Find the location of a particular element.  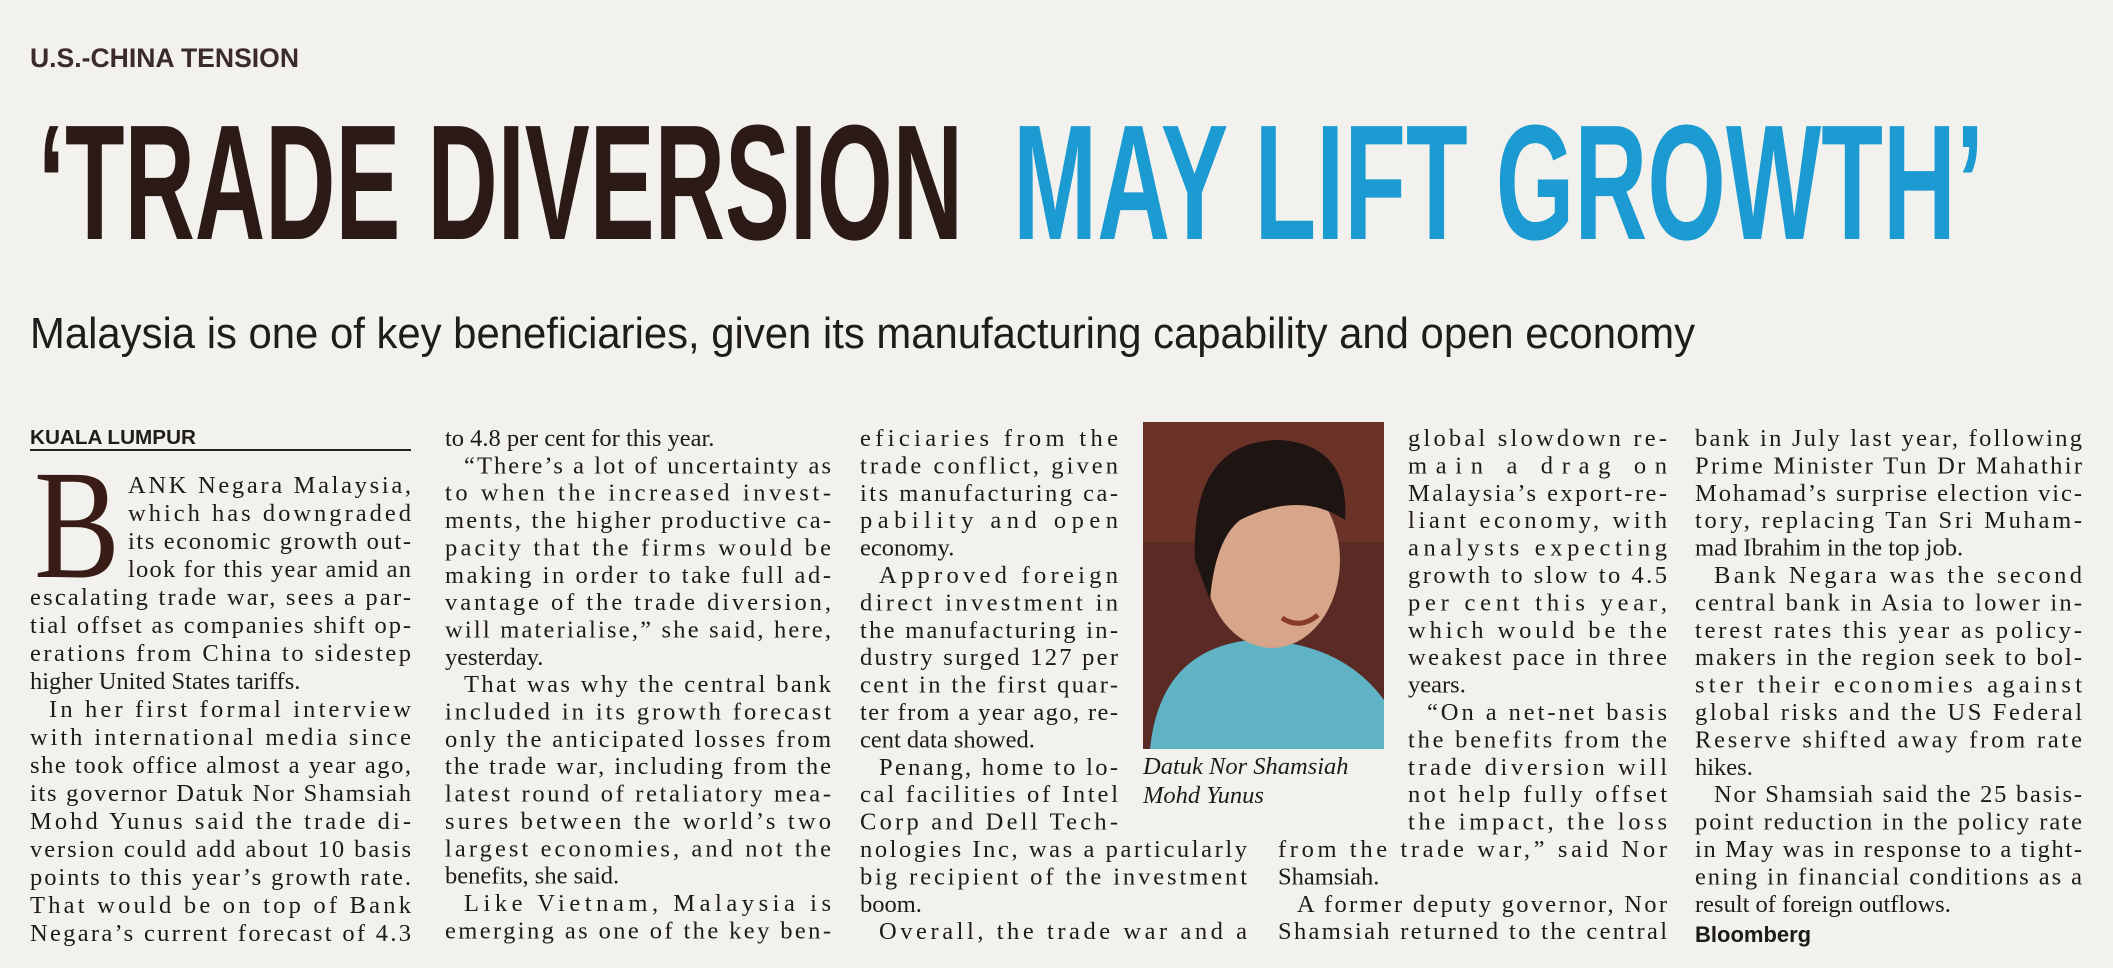

body-line: Nor Shamsiah said the 25 basis- is located at coordinates (1898, 794).